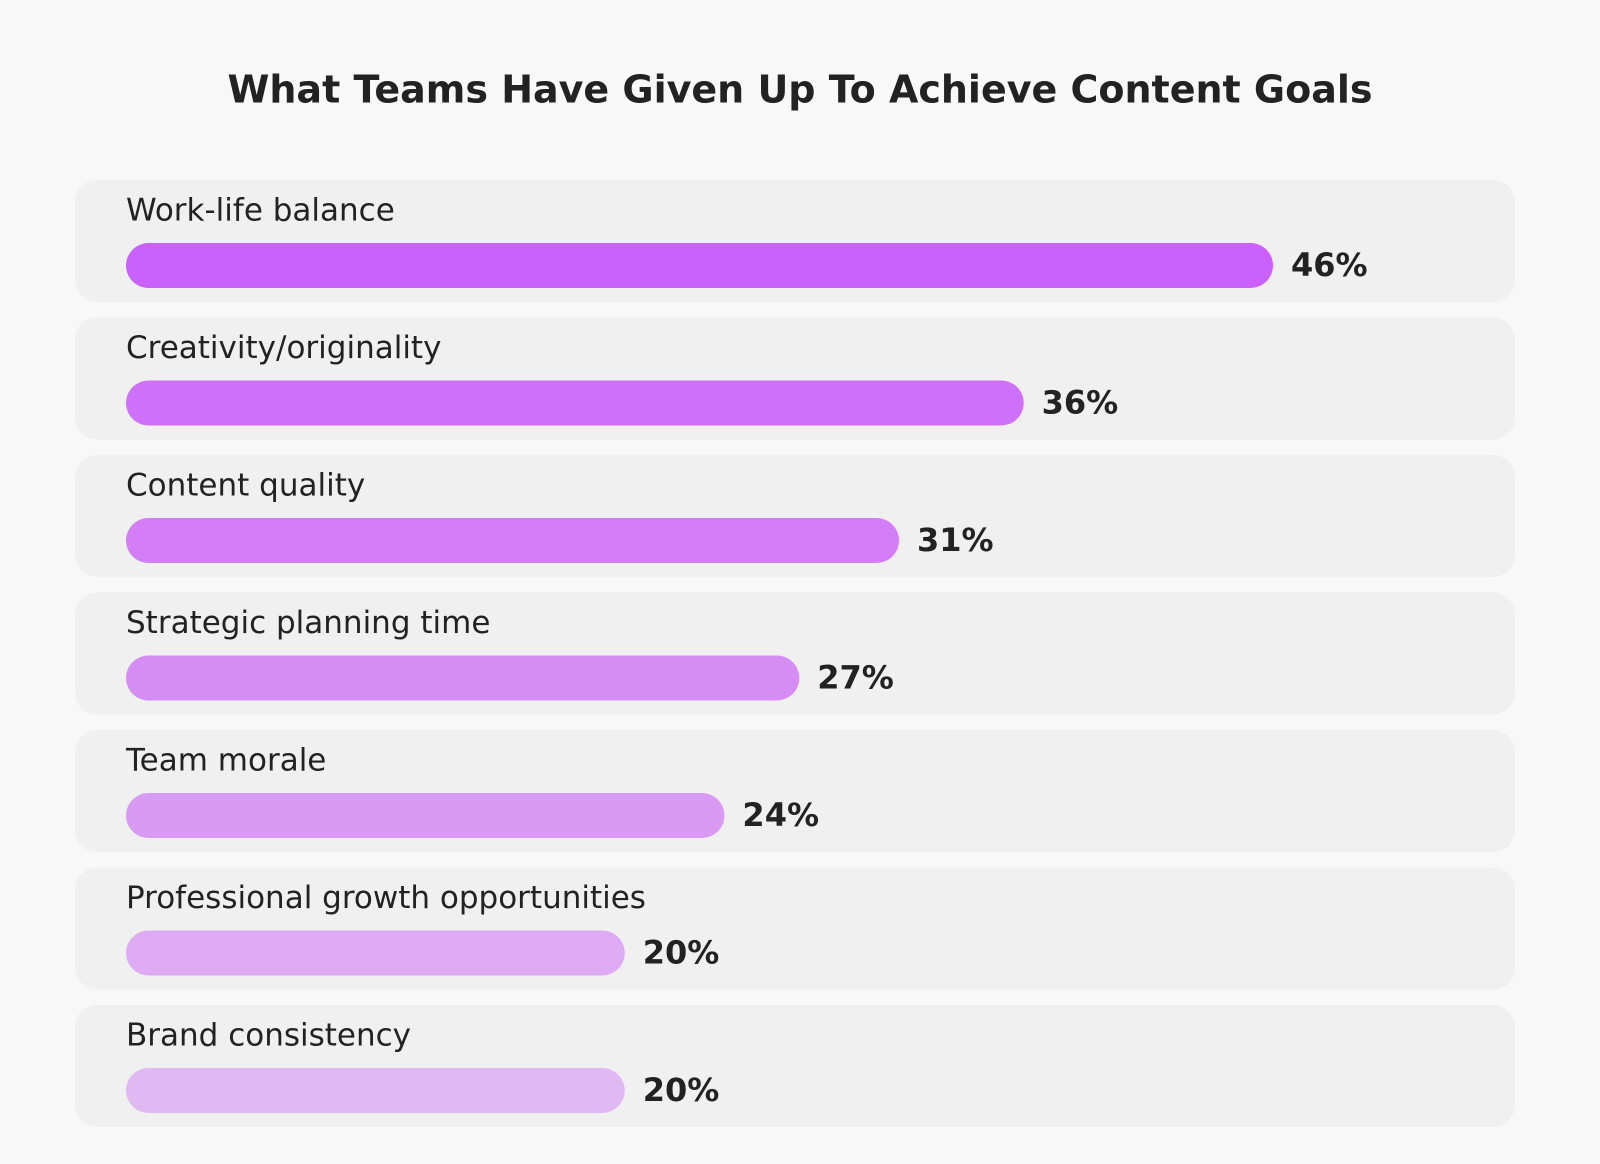 This screenshot has width=1600, height=1164. What do you see at coordinates (245, 486) in the screenshot?
I see `category-label: Content quality` at bounding box center [245, 486].